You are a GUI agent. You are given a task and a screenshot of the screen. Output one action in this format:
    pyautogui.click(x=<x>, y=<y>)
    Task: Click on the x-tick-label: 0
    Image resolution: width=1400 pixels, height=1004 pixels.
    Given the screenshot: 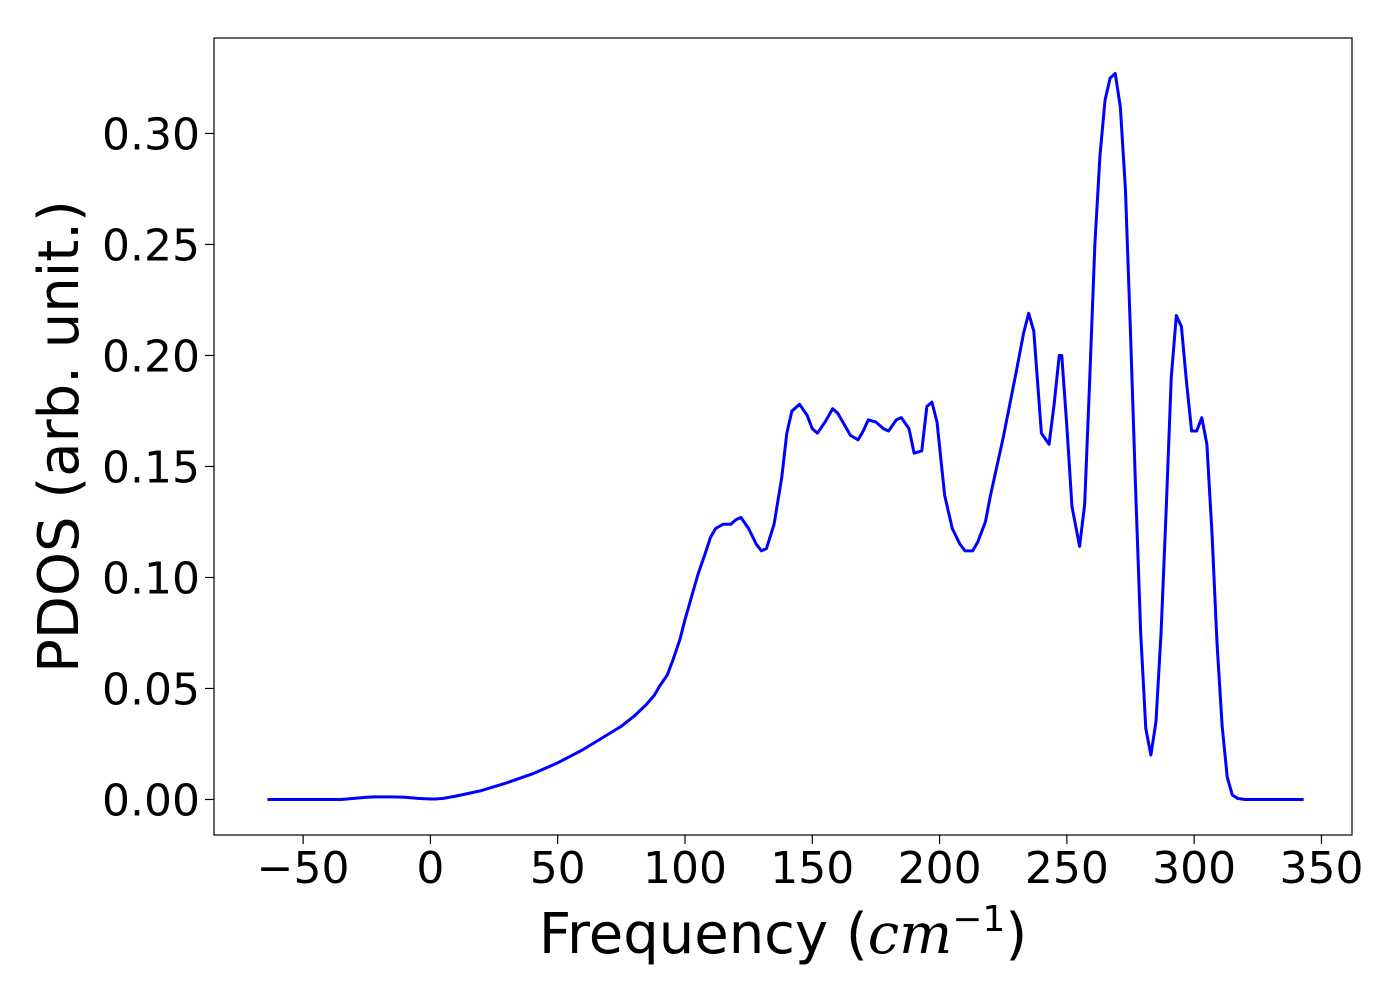 What is the action you would take?
    pyautogui.click(x=430, y=868)
    